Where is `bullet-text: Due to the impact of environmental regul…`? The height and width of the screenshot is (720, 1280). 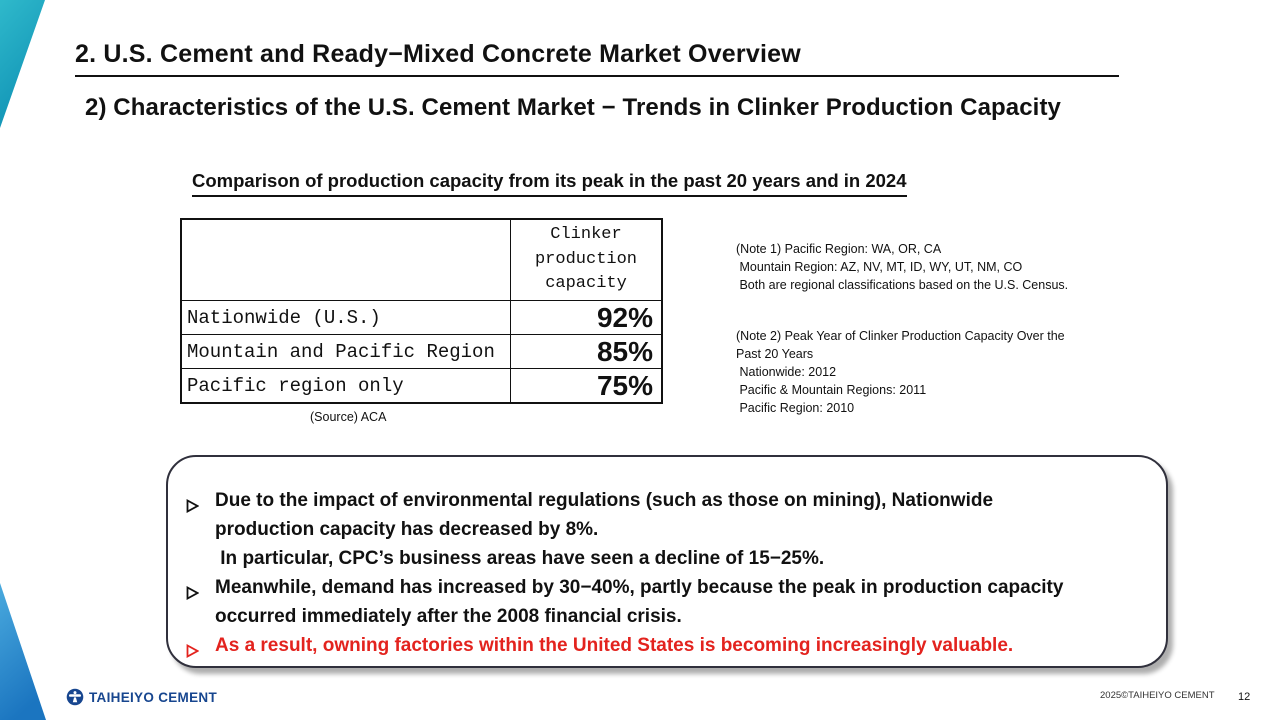
bullet-text: Due to the impact of environmental regul… is located at coordinates (604, 529).